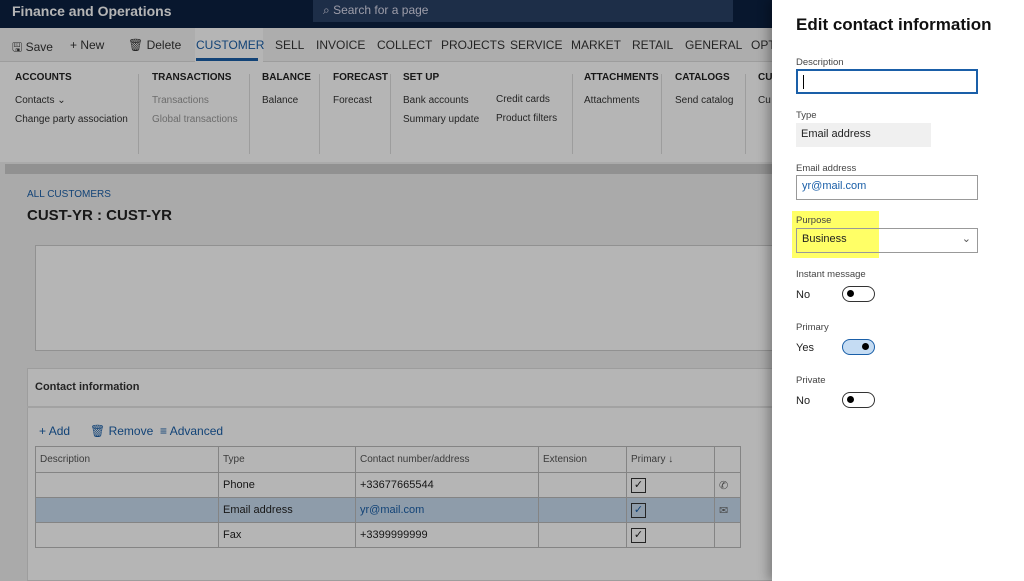 The width and height of the screenshot is (1024, 581). Describe the element at coordinates (87, 387) in the screenshot. I see `section-title: Contact information` at that location.